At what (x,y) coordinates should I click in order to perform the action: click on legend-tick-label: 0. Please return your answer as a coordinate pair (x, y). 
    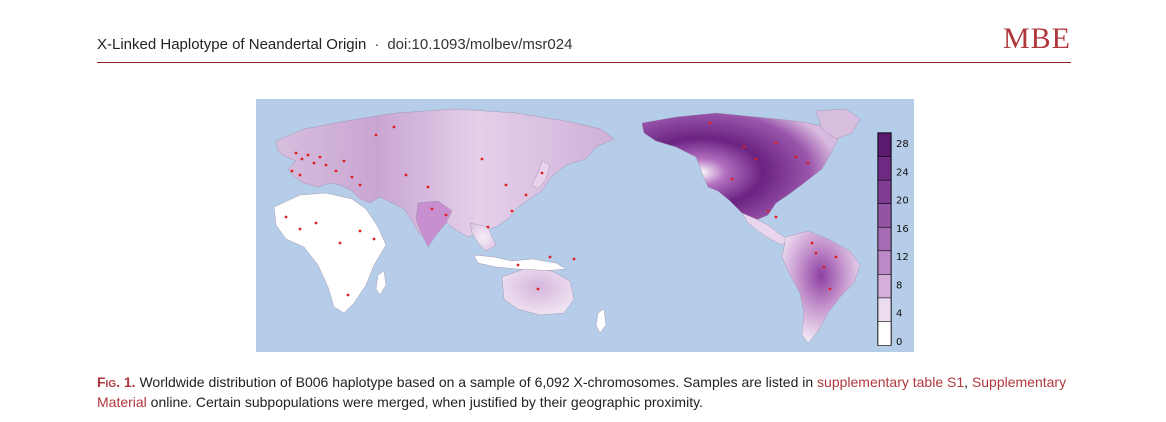
    Looking at the image, I should click on (899, 342).